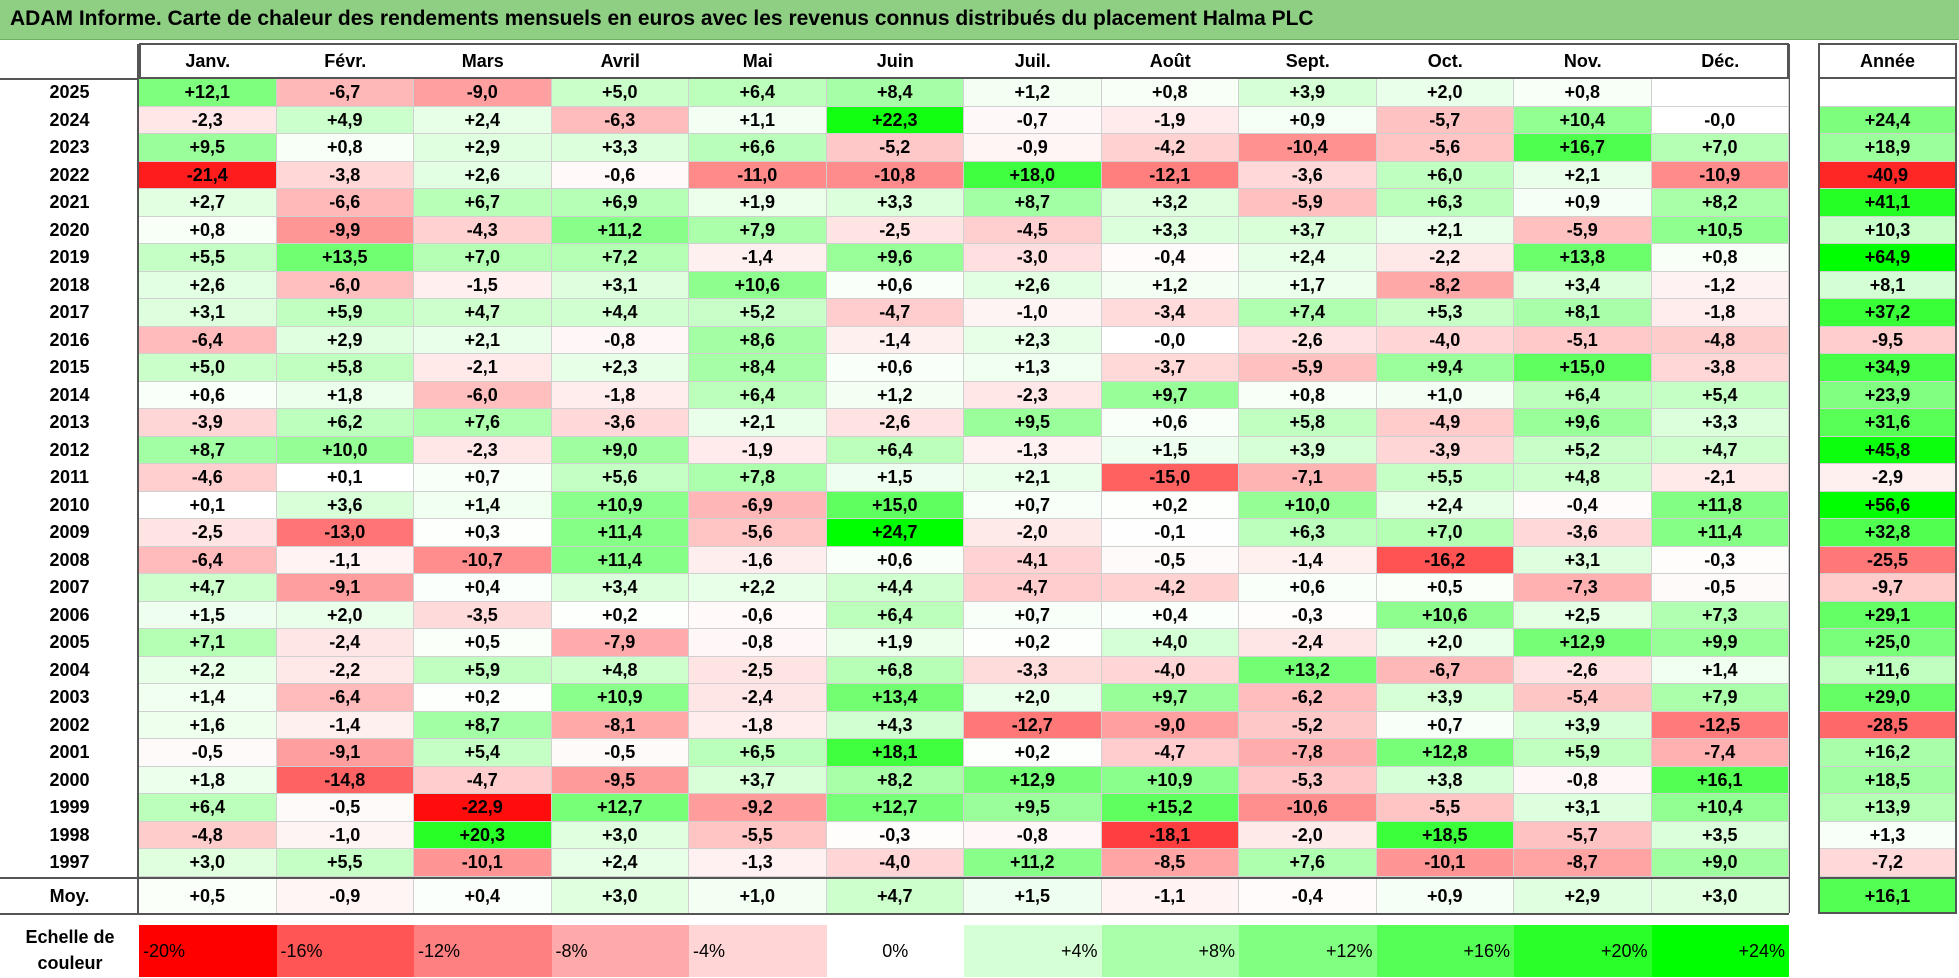 The height and width of the screenshot is (978, 1959). I want to click on month-return-cell: +2,0, so click(1445, 93).